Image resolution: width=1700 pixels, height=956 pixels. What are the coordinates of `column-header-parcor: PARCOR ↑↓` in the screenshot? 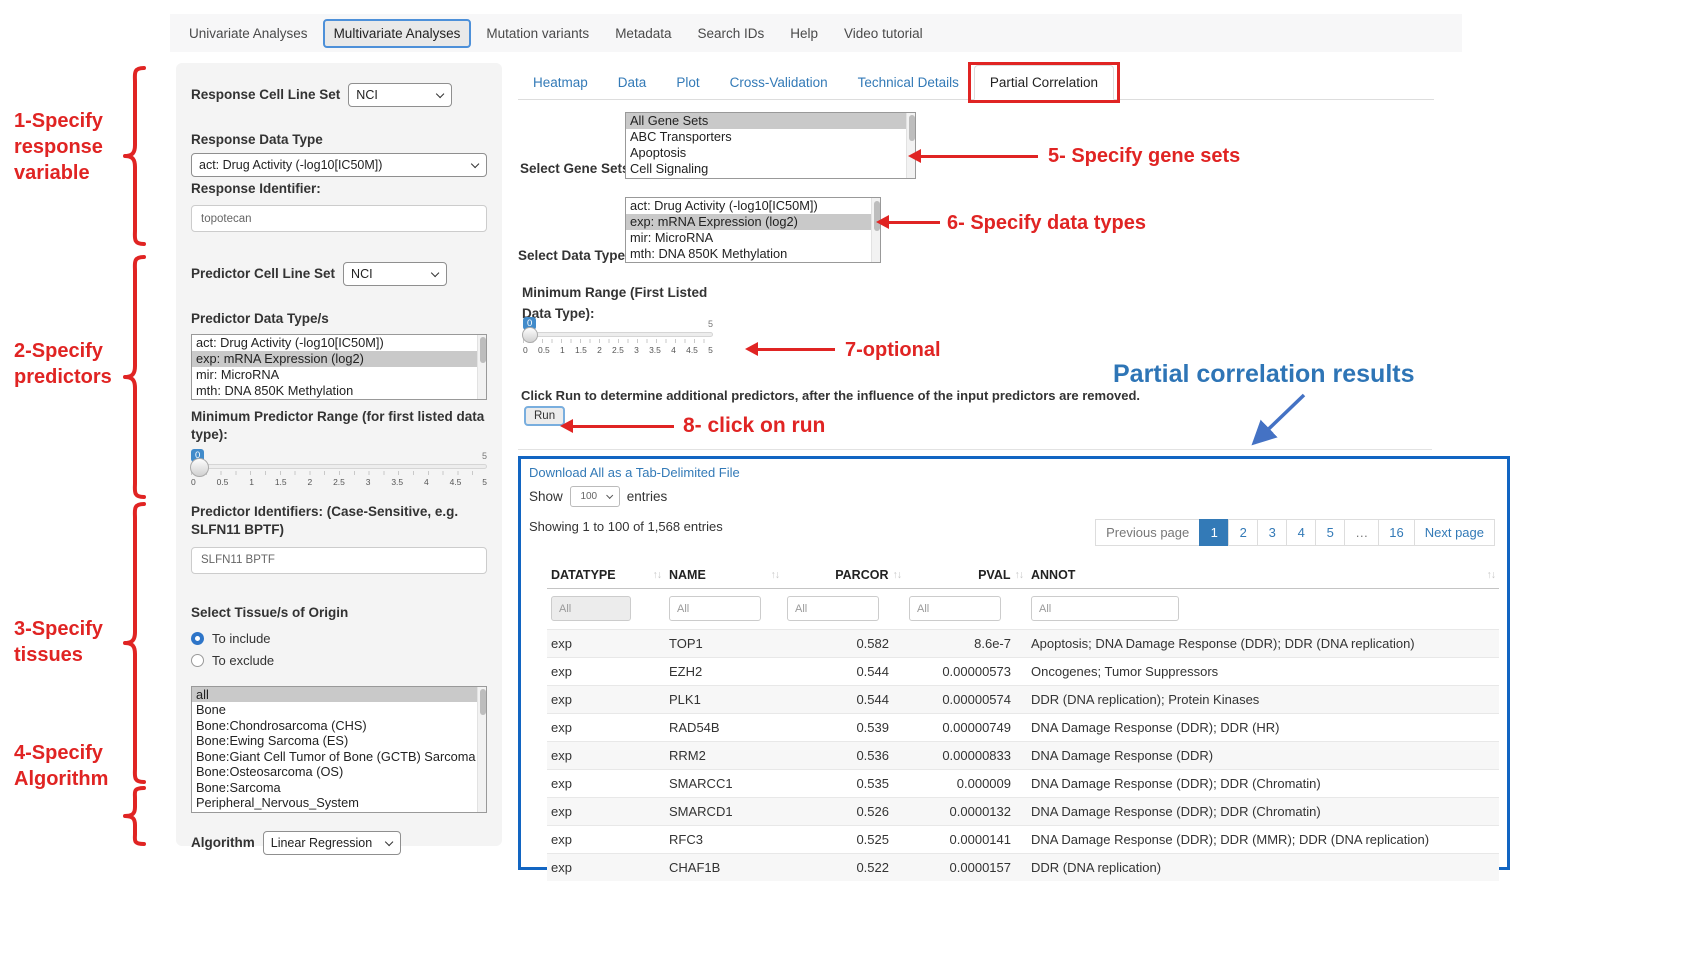 It's located at (844, 575).